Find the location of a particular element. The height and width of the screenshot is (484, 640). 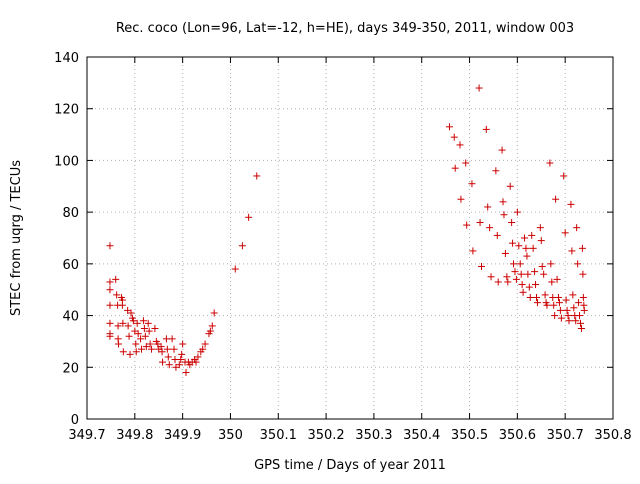

x-tick-label: 350.7 is located at coordinates (565, 435).